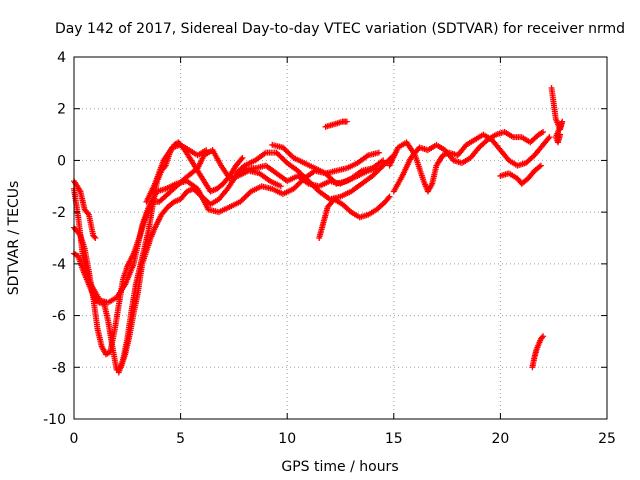 Image resolution: width=640 pixels, height=480 pixels. What do you see at coordinates (59, 213) in the screenshot?
I see `y-tick-label: -2` at bounding box center [59, 213].